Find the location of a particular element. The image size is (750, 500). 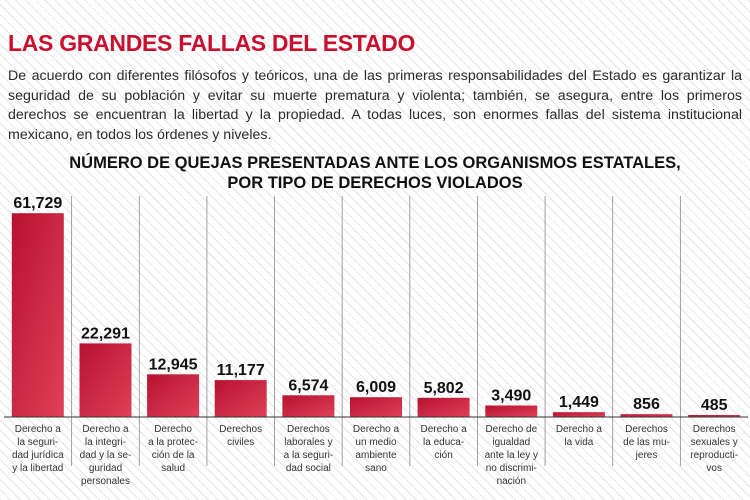

value-label: 5,802 is located at coordinates (444, 388).